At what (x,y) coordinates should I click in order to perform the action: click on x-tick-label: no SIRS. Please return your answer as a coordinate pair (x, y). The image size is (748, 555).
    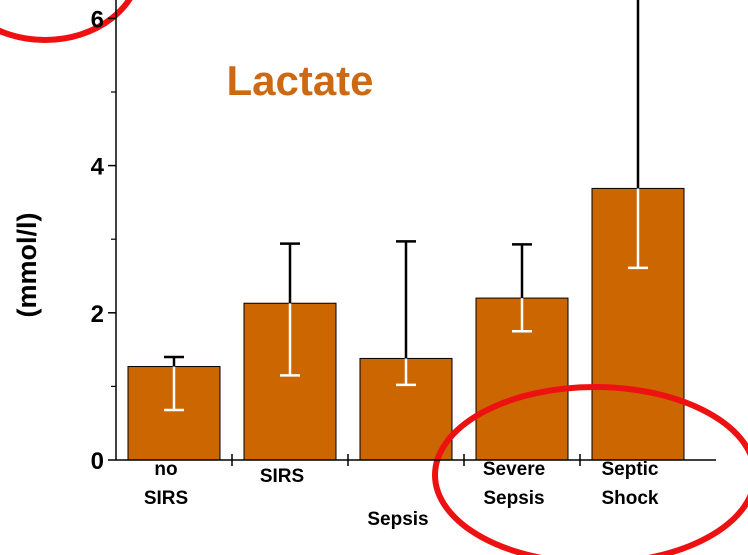
    Looking at the image, I should click on (166, 484).